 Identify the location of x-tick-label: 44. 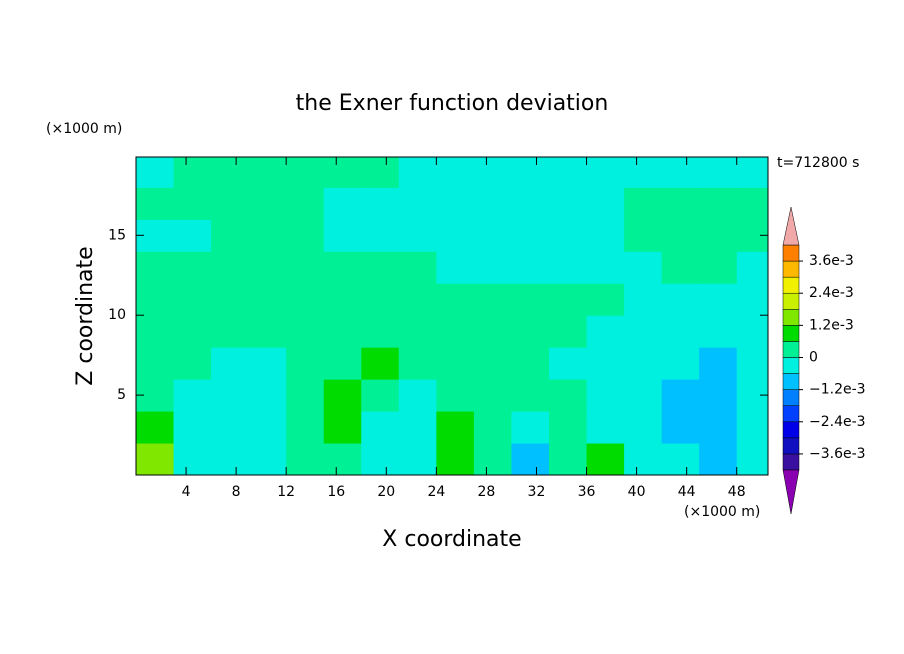
(687, 492).